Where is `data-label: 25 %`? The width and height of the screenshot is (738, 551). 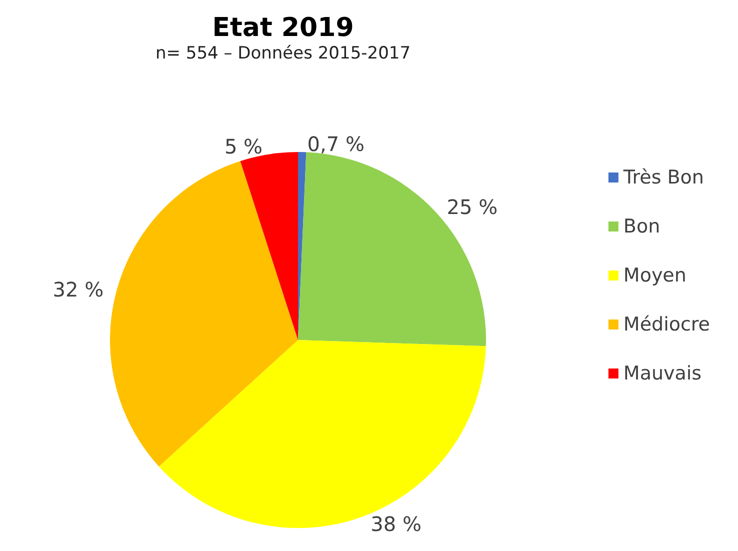
data-label: 25 % is located at coordinates (472, 206).